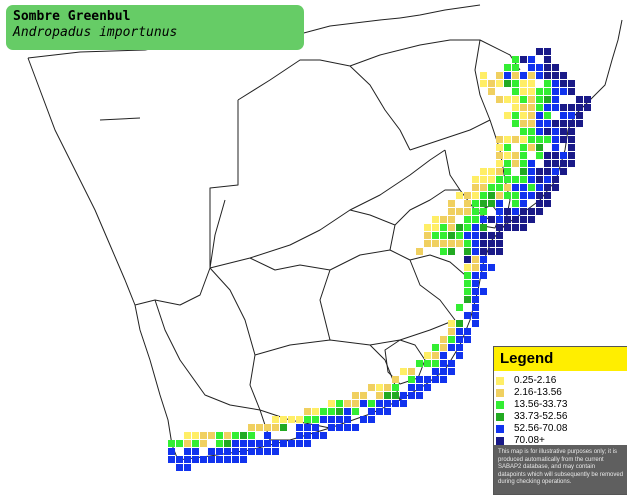 The height and width of the screenshot is (495, 627). I want to click on legend-item: 52.56-70.08, so click(560, 429).